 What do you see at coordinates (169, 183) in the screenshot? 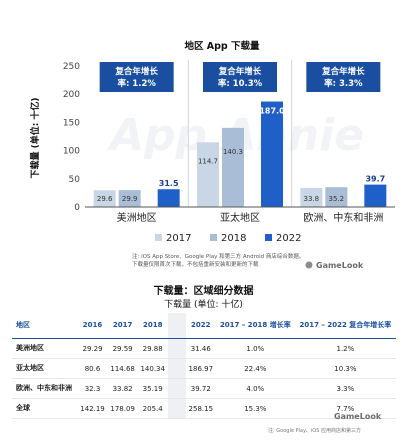
I see `data-label: 31.5` at bounding box center [169, 183].